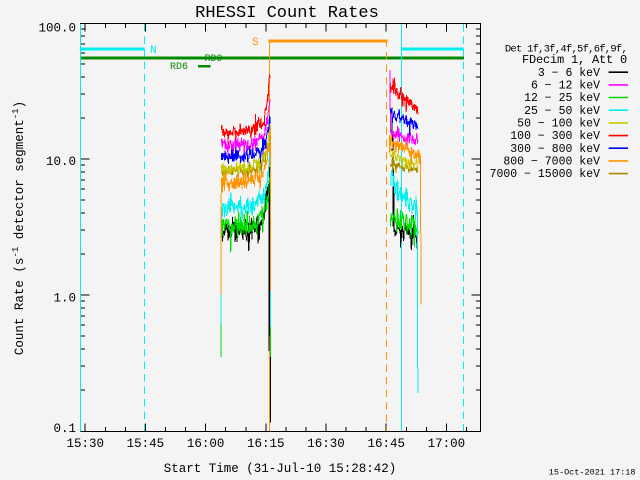 This screenshot has width=640, height=480. I want to click on svg-text: FDecim 1, Att 0, so click(574, 60).